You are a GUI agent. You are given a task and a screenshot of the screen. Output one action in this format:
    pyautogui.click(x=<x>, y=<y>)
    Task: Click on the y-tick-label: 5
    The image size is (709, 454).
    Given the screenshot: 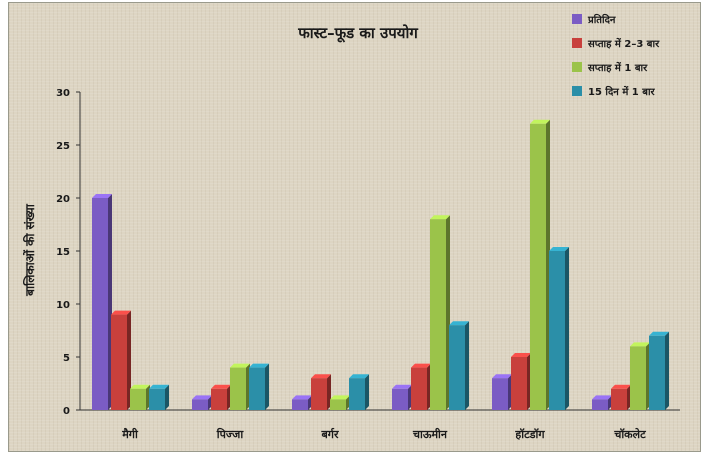 What is the action you would take?
    pyautogui.click(x=66, y=358)
    